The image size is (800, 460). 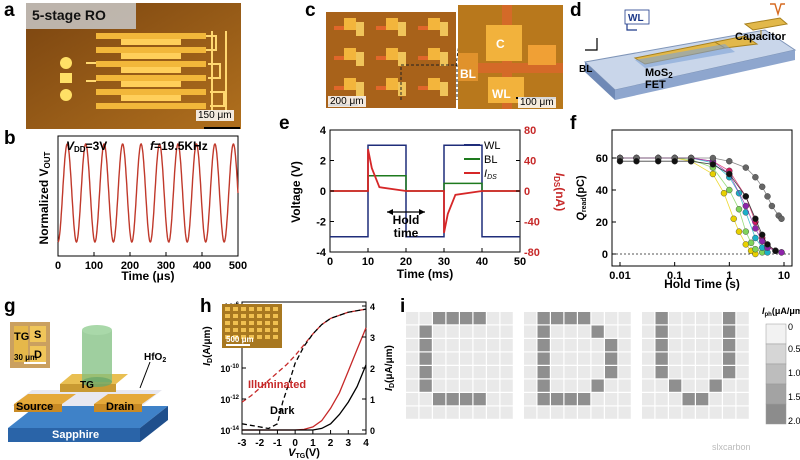 I want to click on series-ids, so click(x=425, y=191).